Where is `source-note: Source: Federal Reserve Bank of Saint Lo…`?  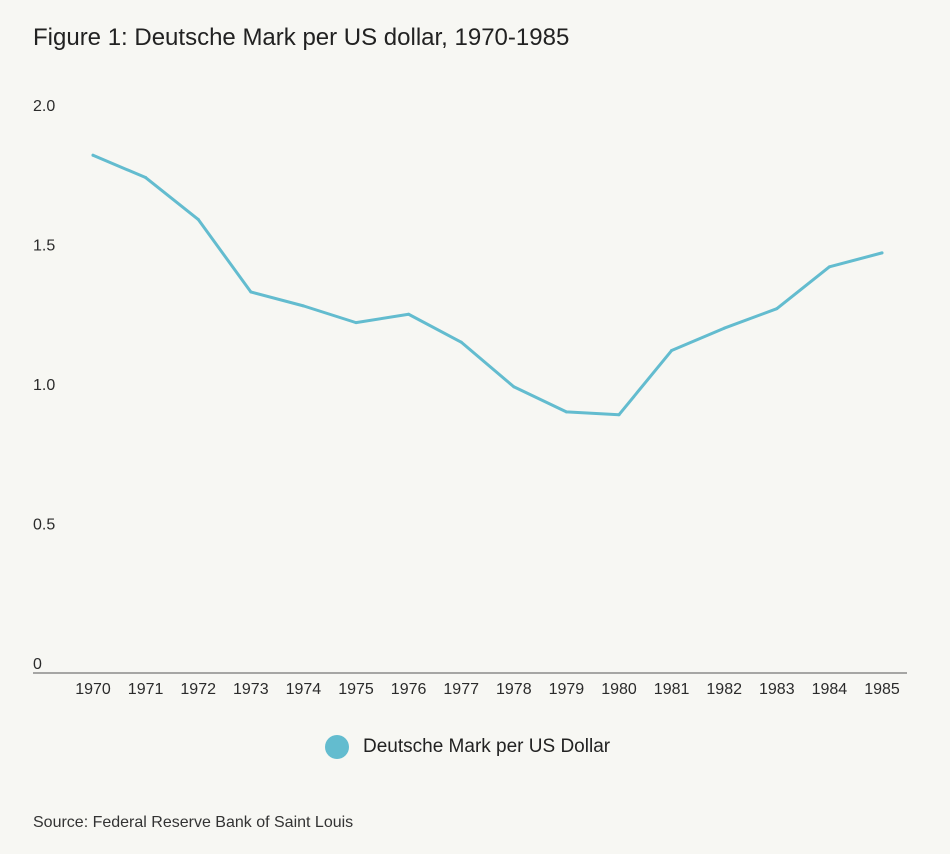 source-note: Source: Federal Reserve Bank of Saint Lo… is located at coordinates (193, 822).